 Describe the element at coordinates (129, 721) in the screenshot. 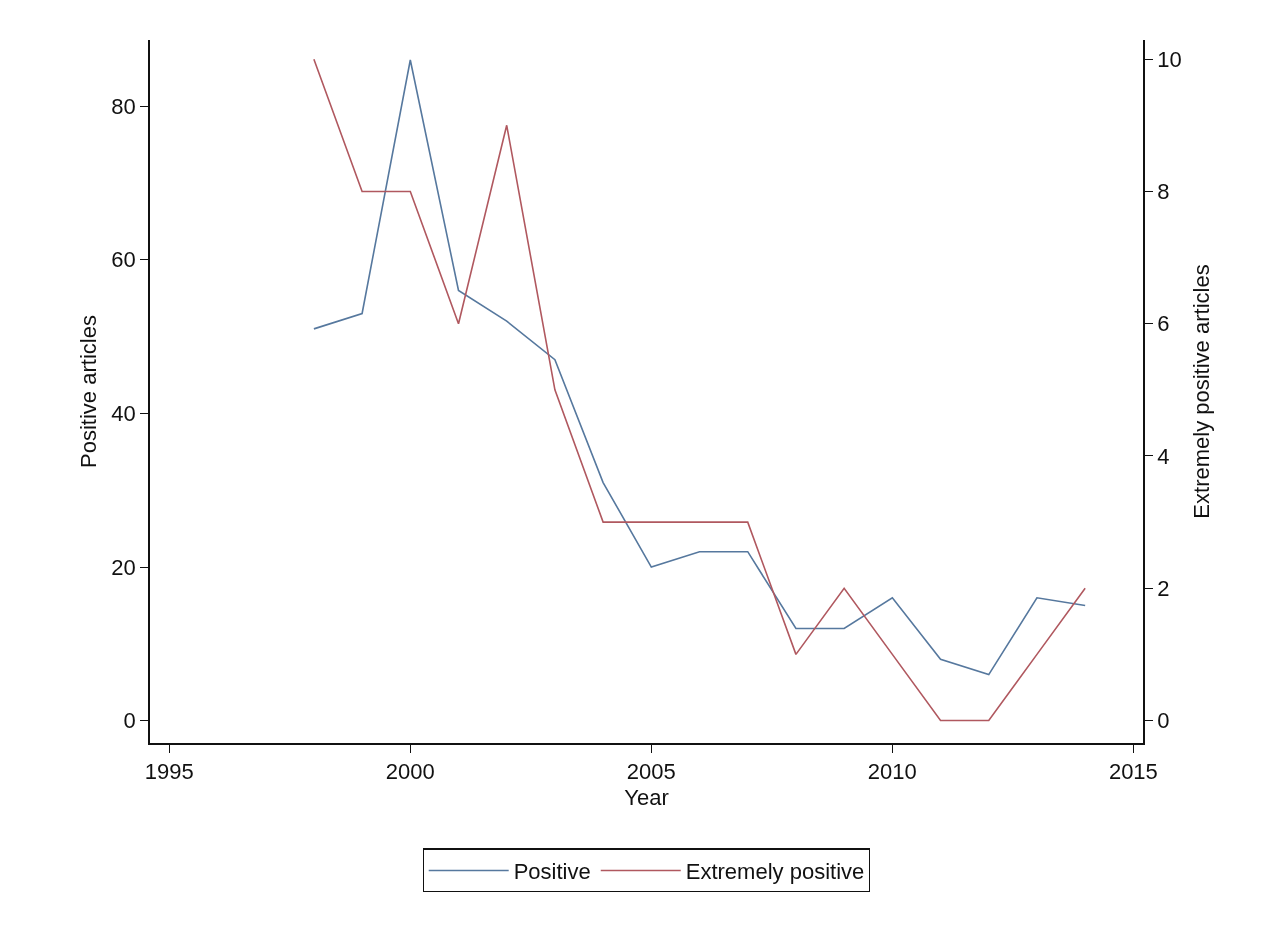

I see `y-tick-label: 0` at that location.